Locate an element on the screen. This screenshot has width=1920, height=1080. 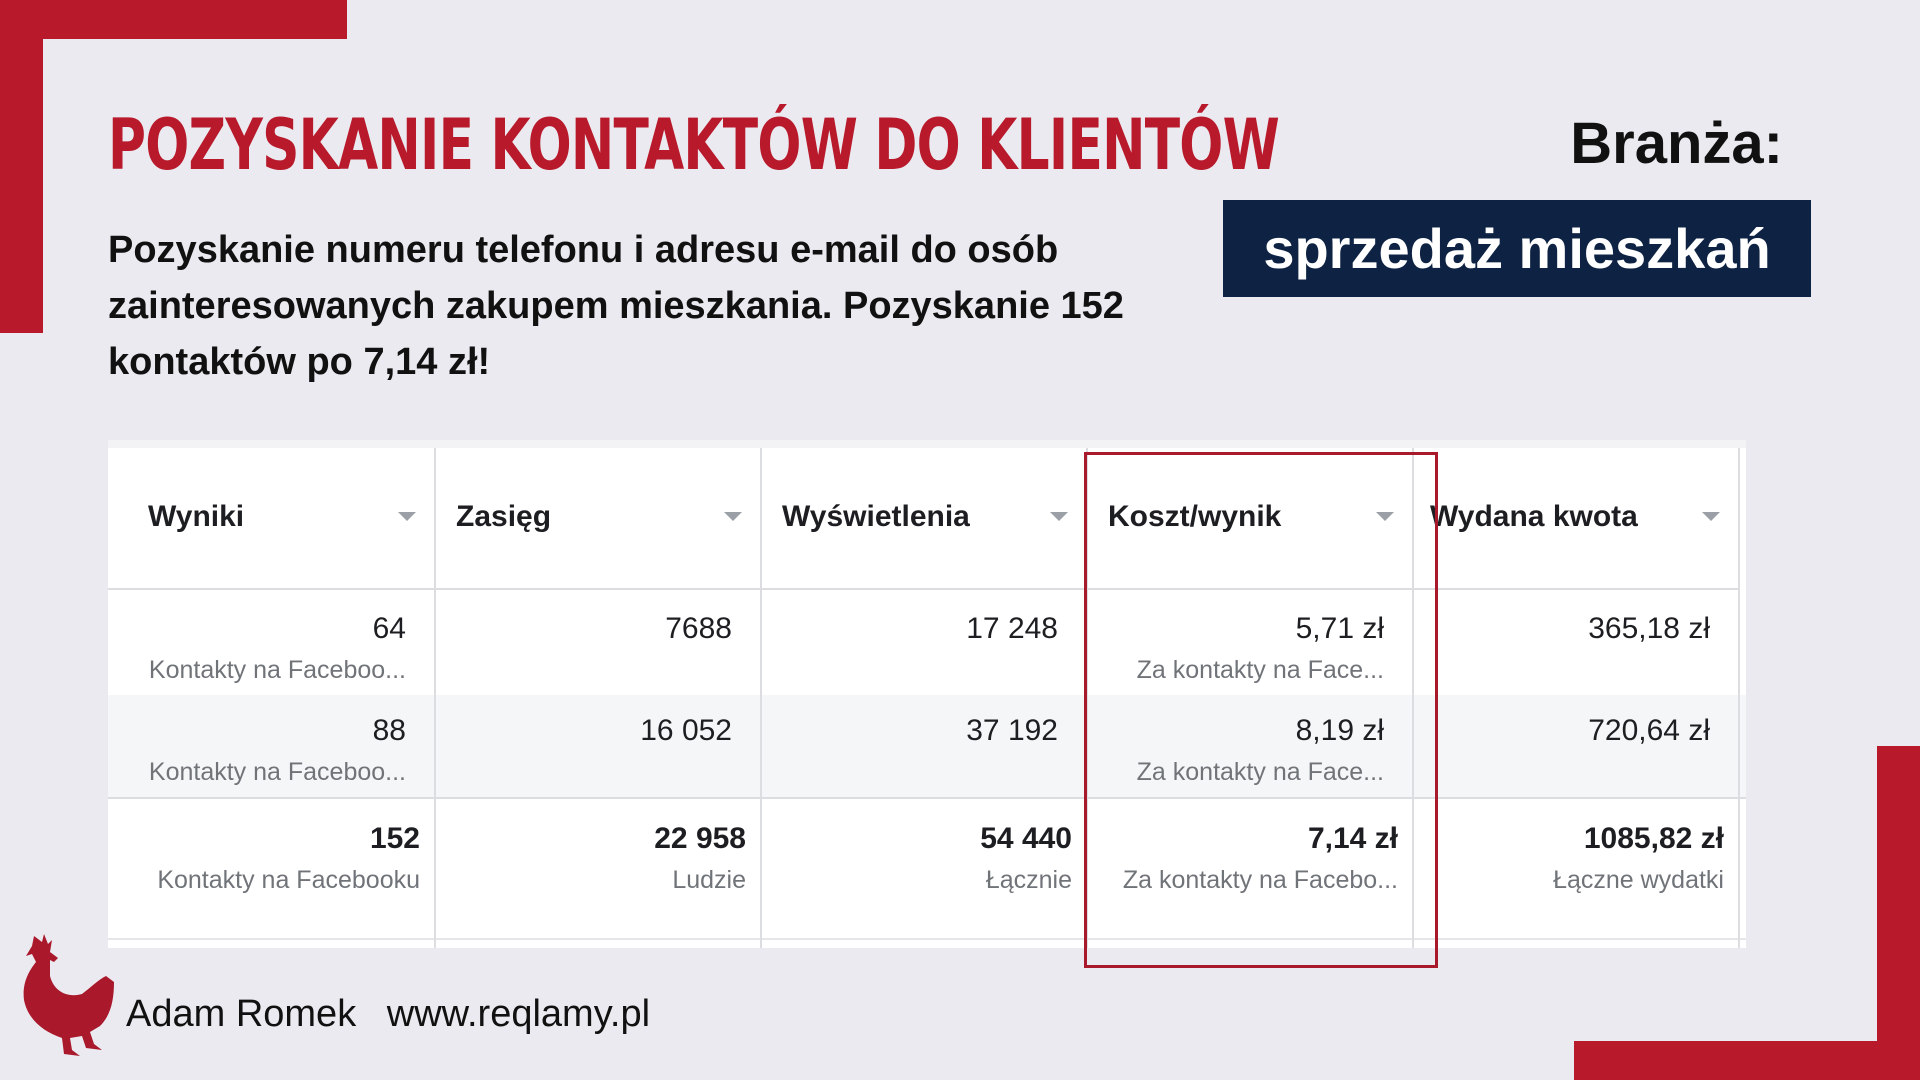
page-title: Pozyskanie kontaktów do klientów is located at coordinates (694, 145).